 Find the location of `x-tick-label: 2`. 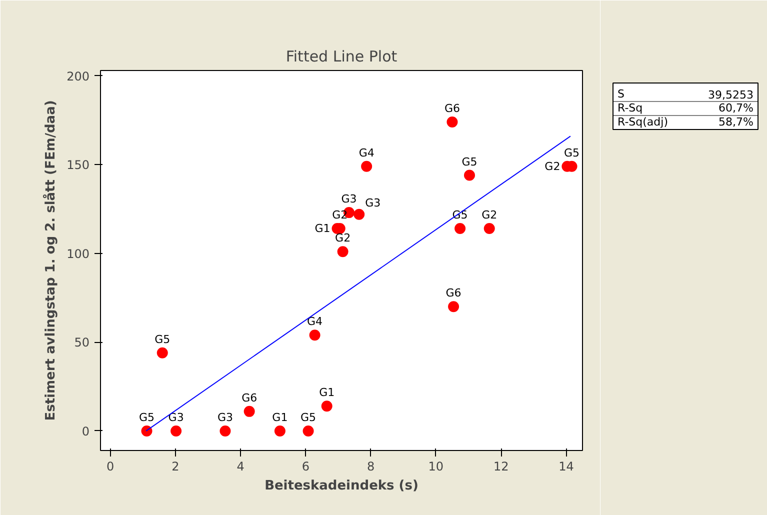

x-tick-label: 2 is located at coordinates (176, 467).